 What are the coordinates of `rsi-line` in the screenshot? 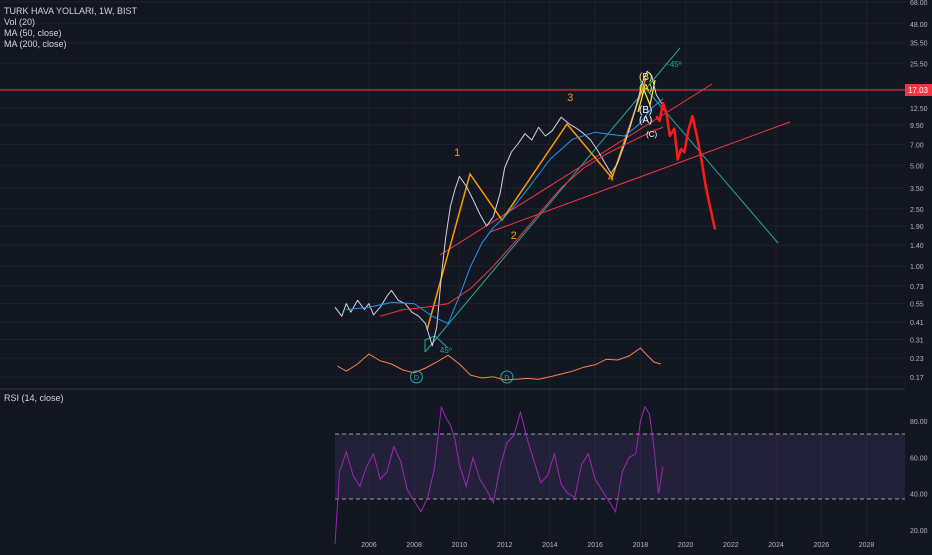 It's located at (499, 475).